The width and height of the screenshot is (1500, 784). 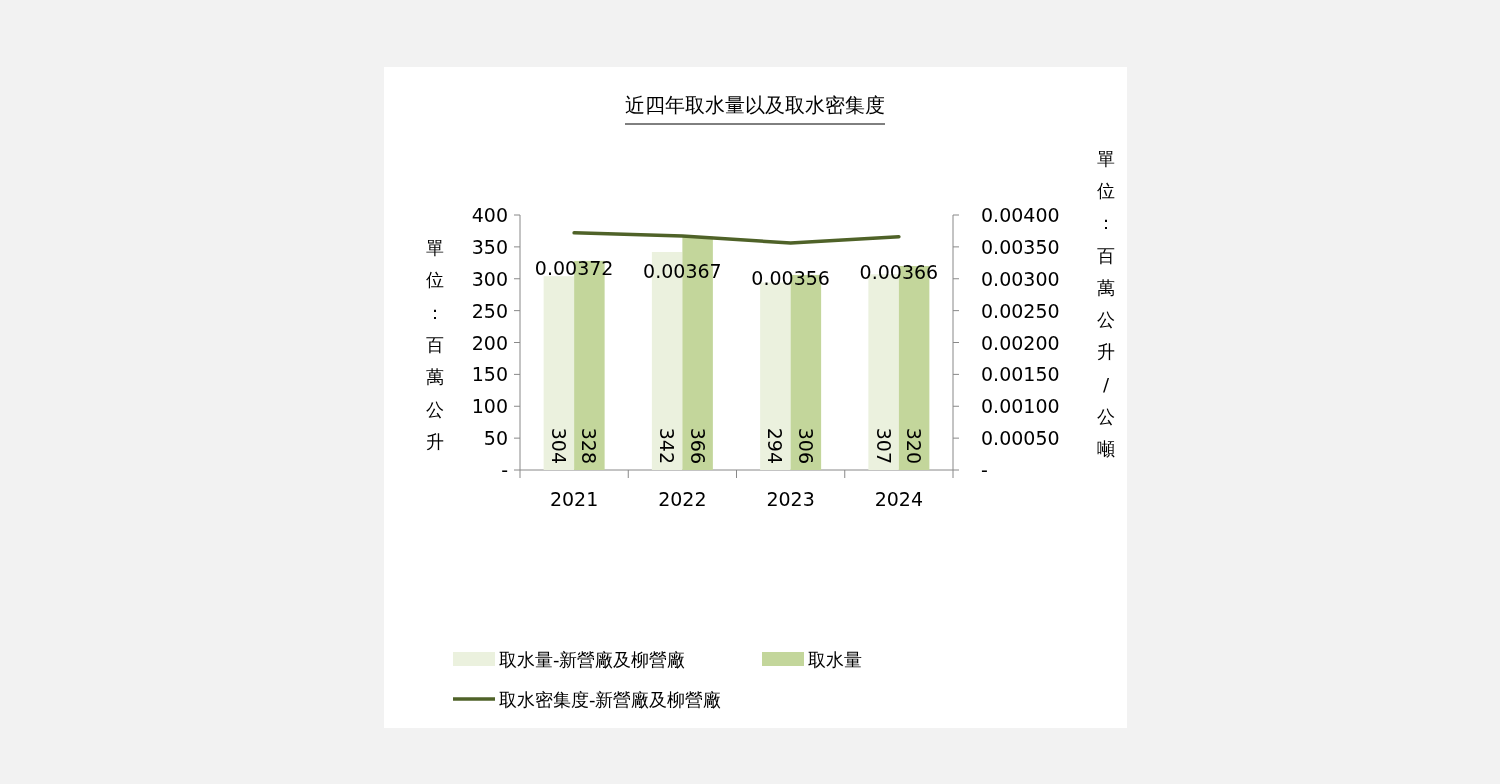 What do you see at coordinates (790, 499) in the screenshot?
I see `x-tick-label: 2023` at bounding box center [790, 499].